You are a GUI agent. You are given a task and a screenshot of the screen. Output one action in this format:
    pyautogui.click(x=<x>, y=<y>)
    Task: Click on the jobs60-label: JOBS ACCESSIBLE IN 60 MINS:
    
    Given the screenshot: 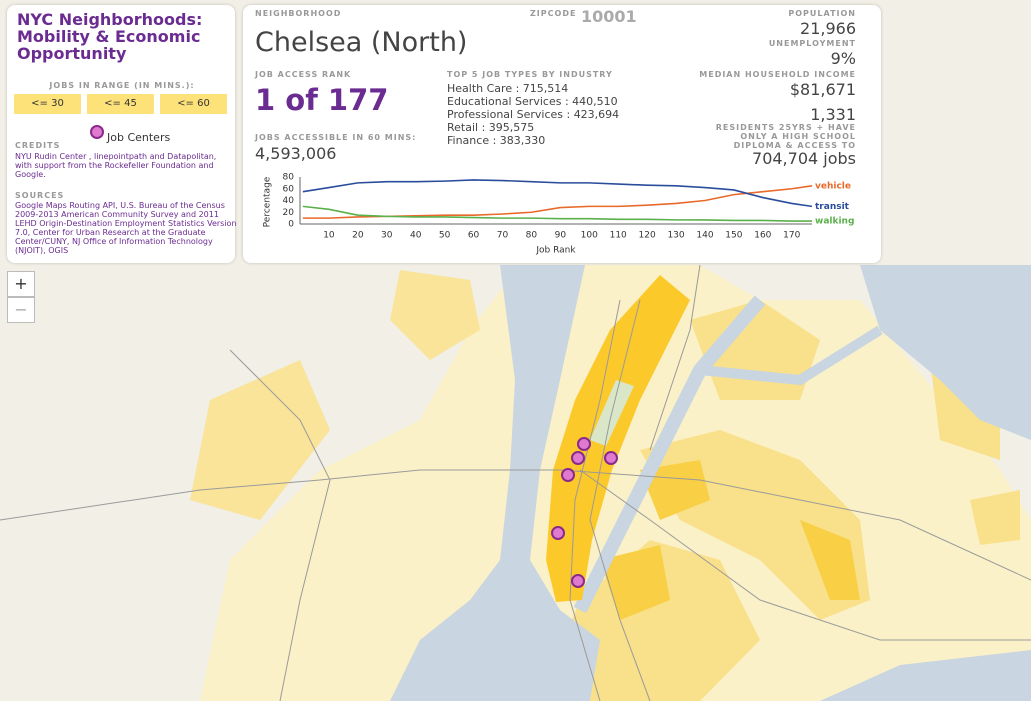 What is the action you would take?
    pyautogui.click(x=336, y=137)
    